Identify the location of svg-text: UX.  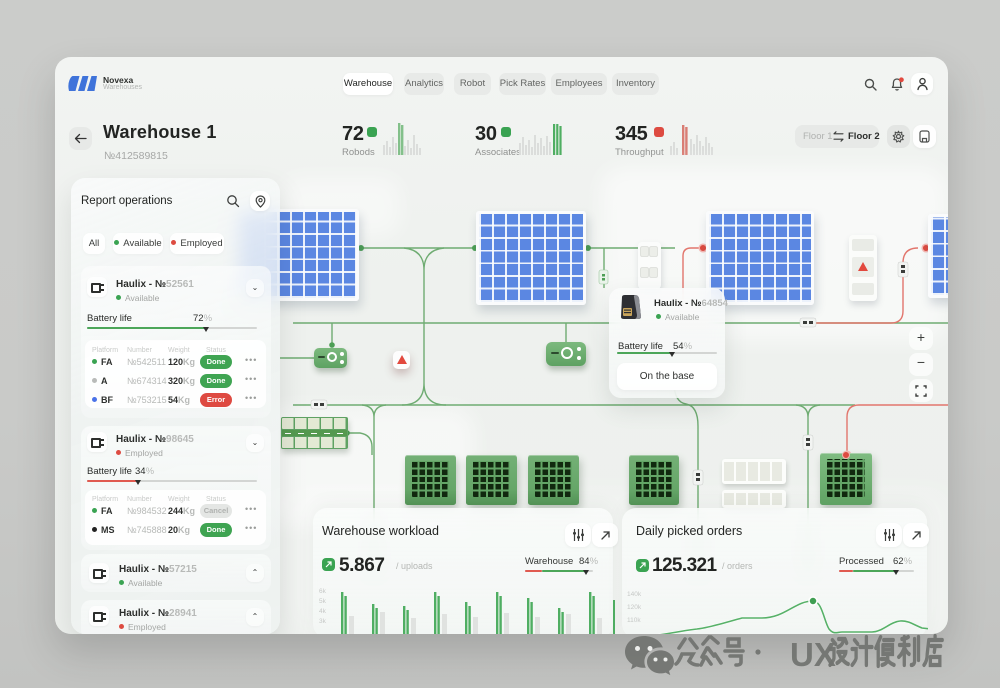
(813, 654).